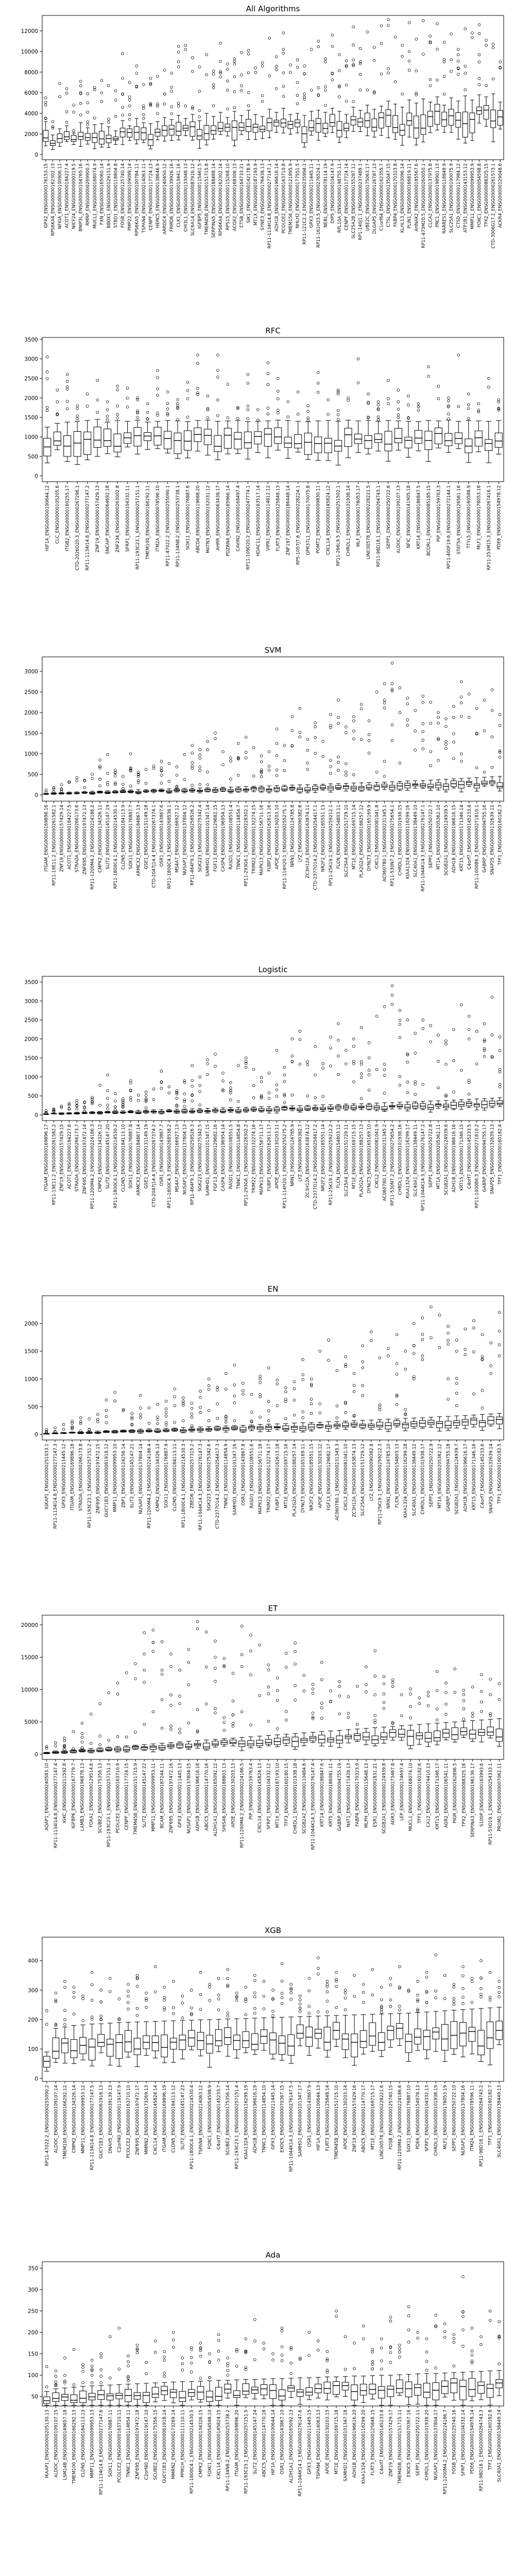  I want to click on x-tick-label: STRADA_ENSG00000266173.7, so click(77, 1158).